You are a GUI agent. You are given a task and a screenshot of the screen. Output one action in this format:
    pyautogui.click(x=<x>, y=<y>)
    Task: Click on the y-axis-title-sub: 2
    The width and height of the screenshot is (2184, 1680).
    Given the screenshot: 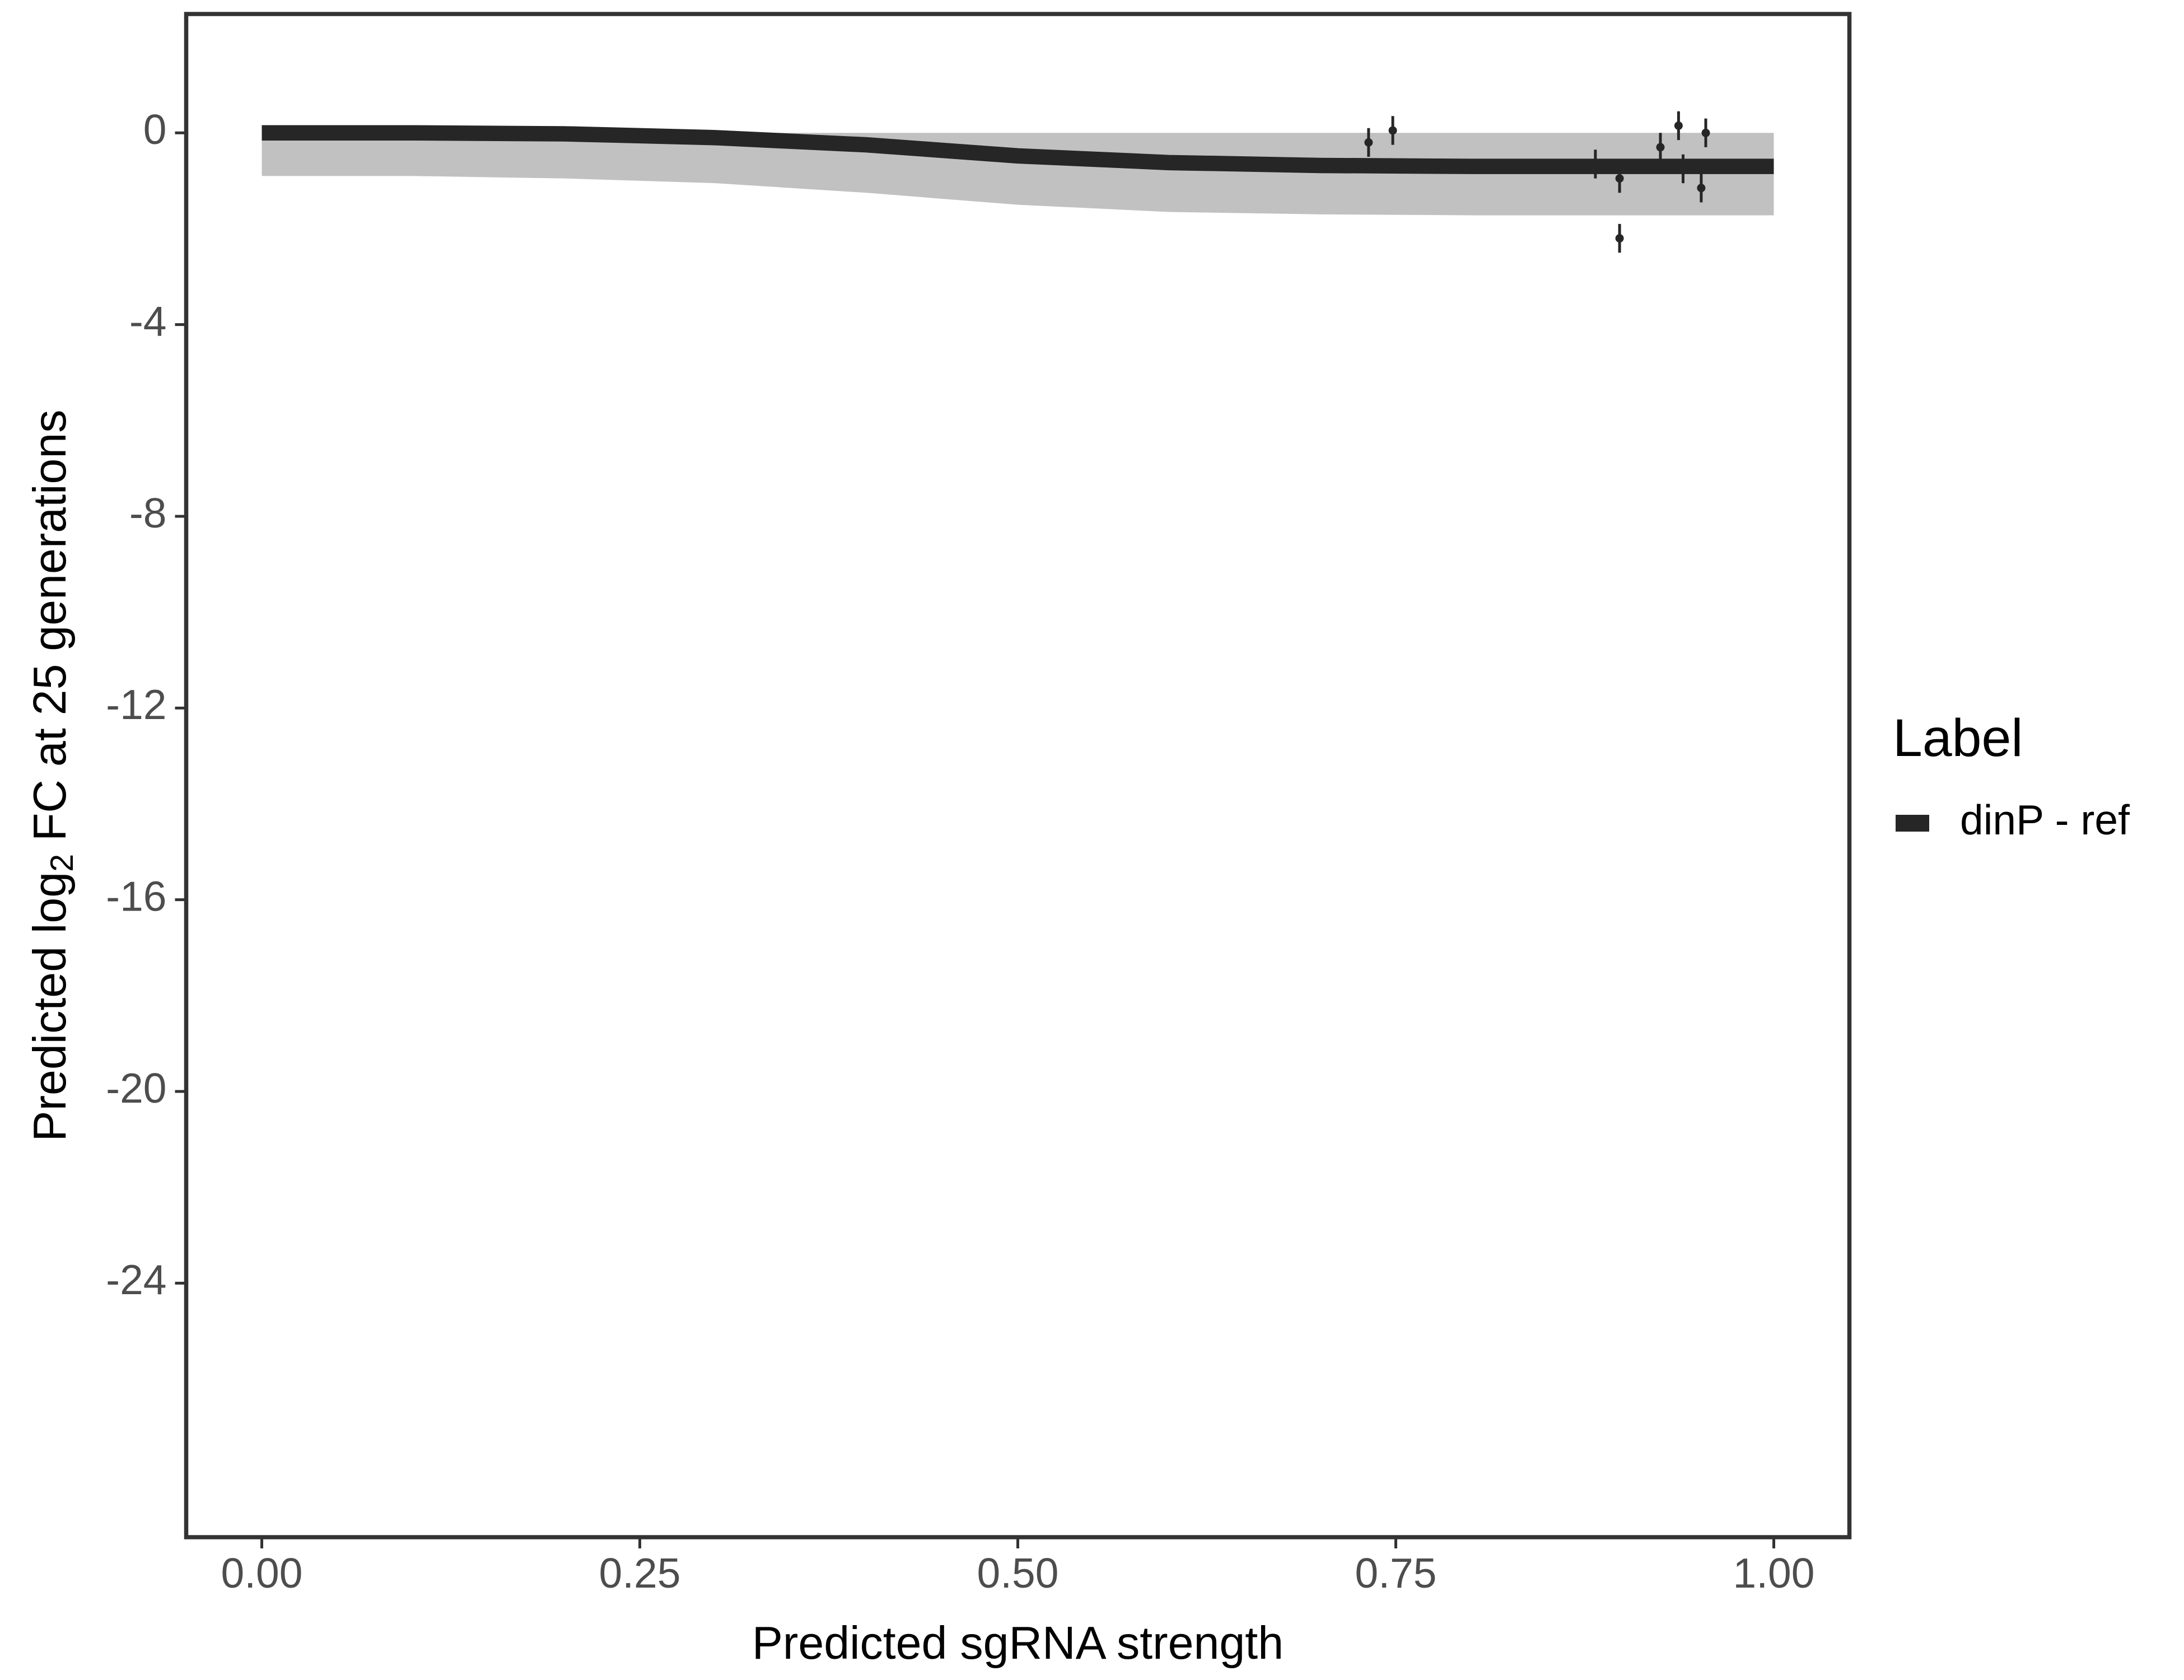 What is the action you would take?
    pyautogui.click(x=62, y=863)
    